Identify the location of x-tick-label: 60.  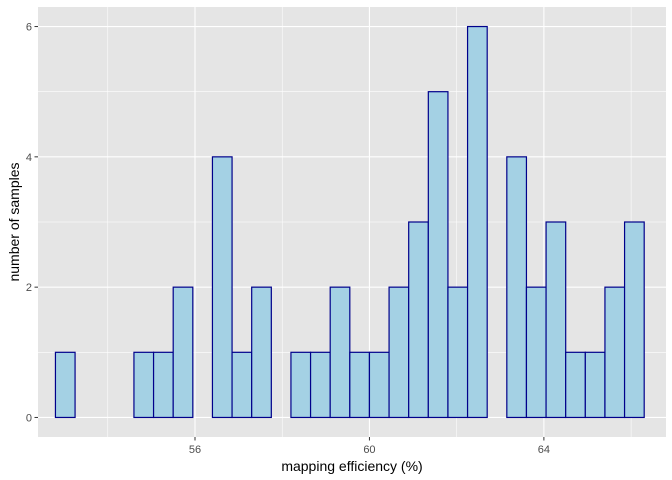
(369, 450).